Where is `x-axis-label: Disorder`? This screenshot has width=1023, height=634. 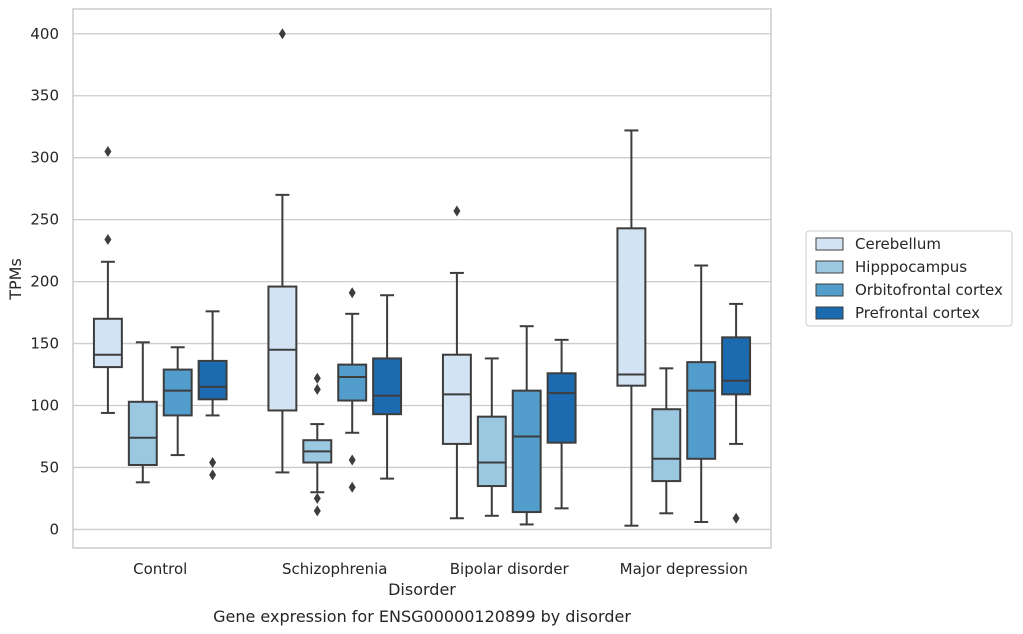 x-axis-label: Disorder is located at coordinates (422, 589).